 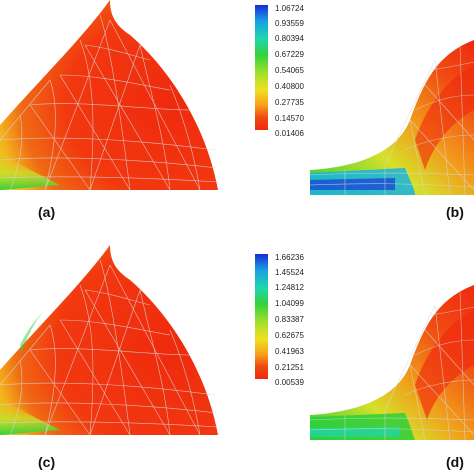 What do you see at coordinates (289, 133) in the screenshot?
I see `legend-label: 0.01406` at bounding box center [289, 133].